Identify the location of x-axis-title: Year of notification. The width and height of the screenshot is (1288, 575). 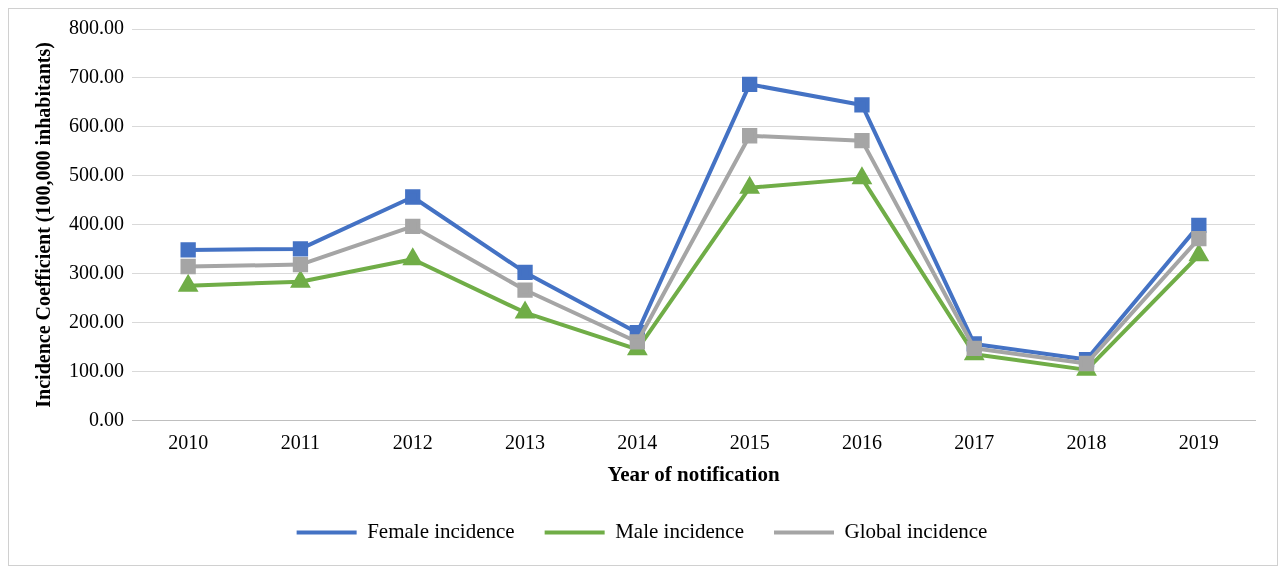
(693, 473).